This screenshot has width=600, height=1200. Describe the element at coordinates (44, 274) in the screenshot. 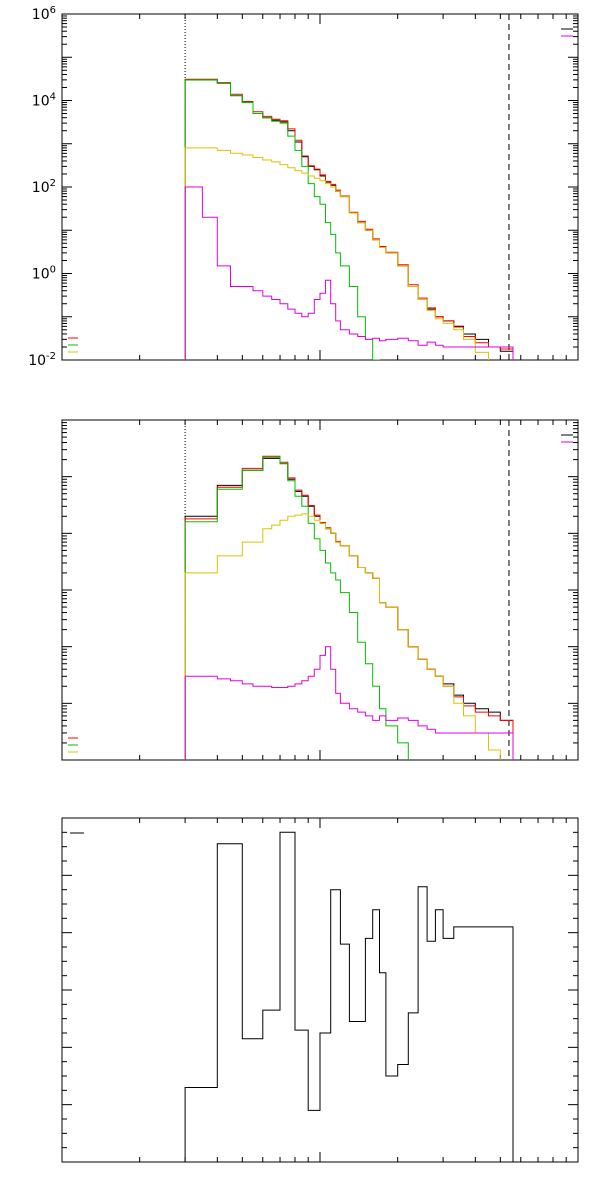

I see `y-tick-label: 10⁰` at that location.